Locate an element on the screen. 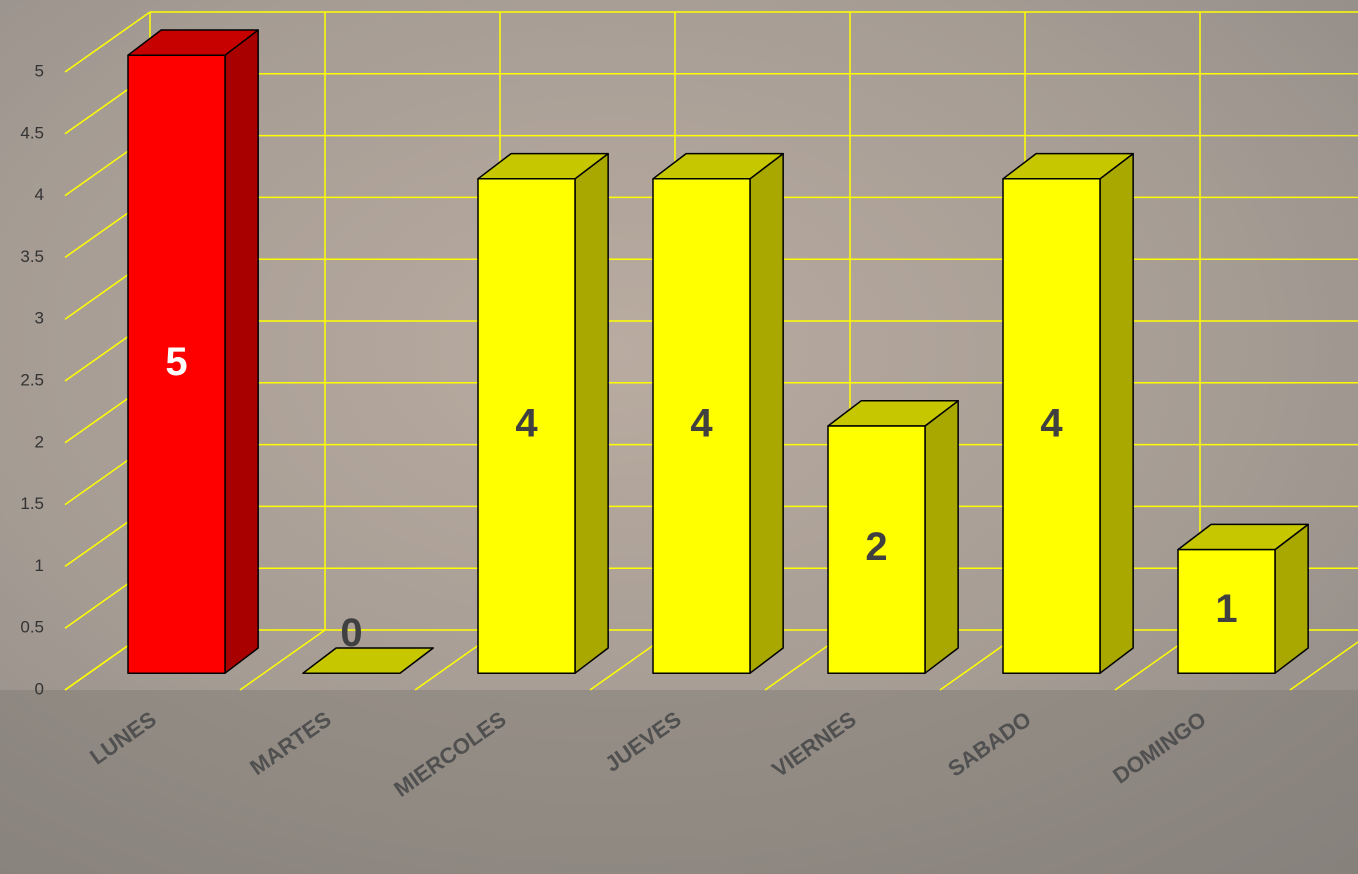  y-tick-label: 3.5 is located at coordinates (32, 256).